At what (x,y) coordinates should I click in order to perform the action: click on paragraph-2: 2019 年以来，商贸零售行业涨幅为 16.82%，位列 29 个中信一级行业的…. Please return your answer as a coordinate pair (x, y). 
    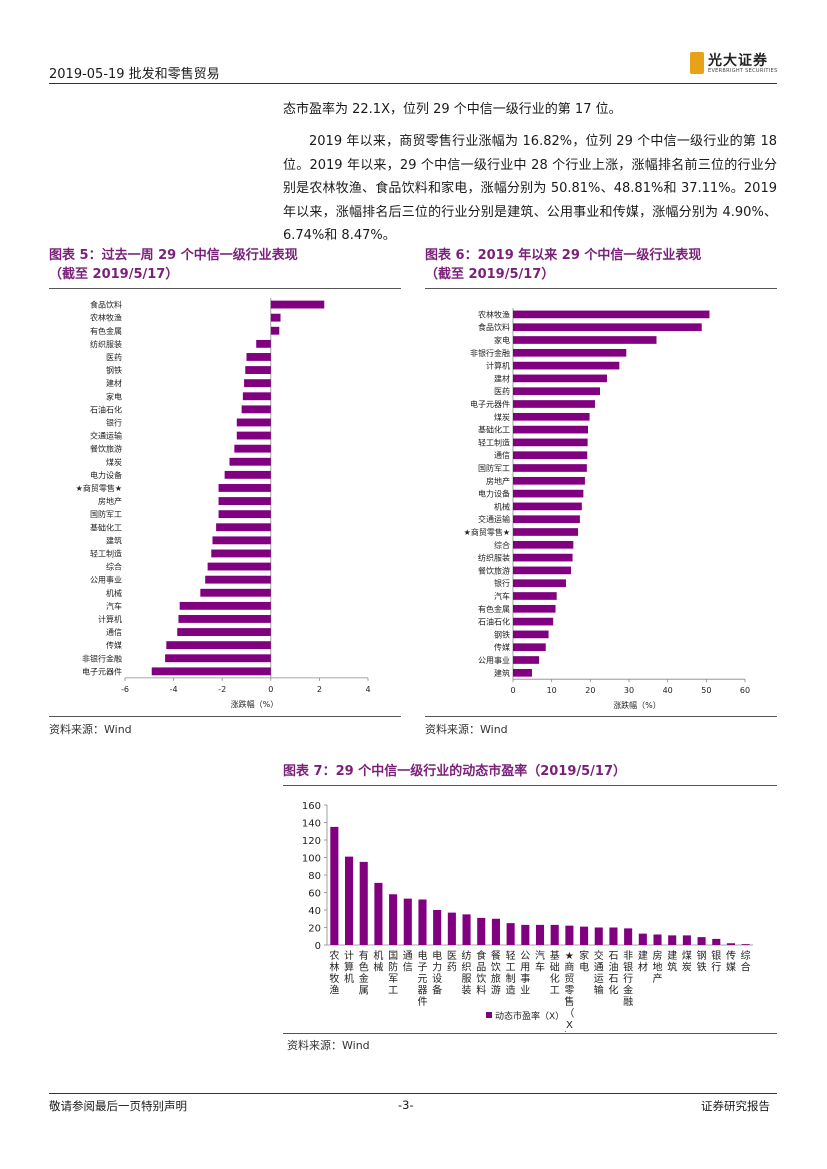
    Looking at the image, I should click on (530, 188).